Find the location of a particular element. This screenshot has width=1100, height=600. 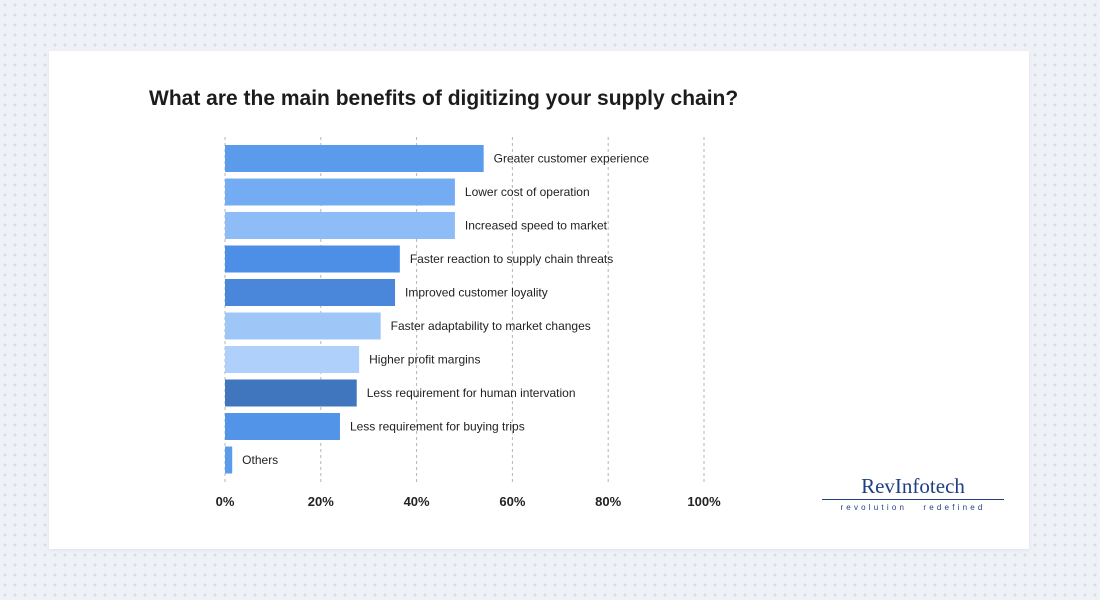

bar-label: Greater customer experience is located at coordinates (572, 159).